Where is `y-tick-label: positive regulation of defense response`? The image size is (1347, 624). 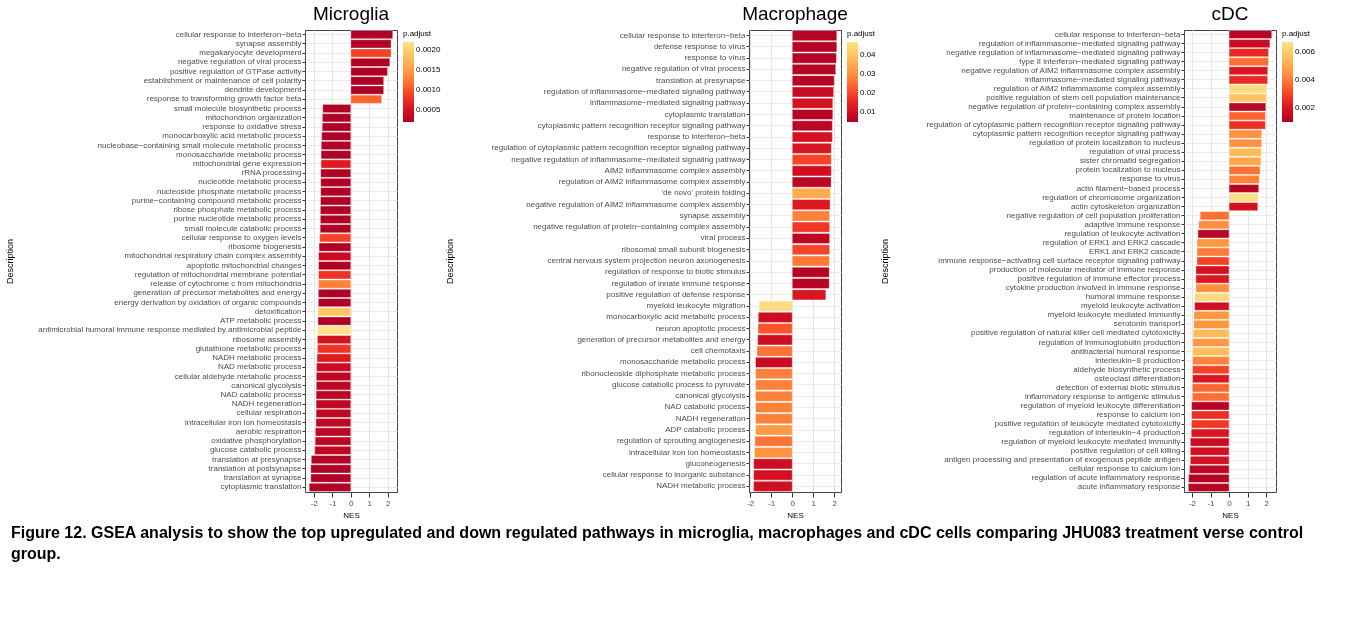 y-tick-label: positive regulation of defense response is located at coordinates (676, 294).